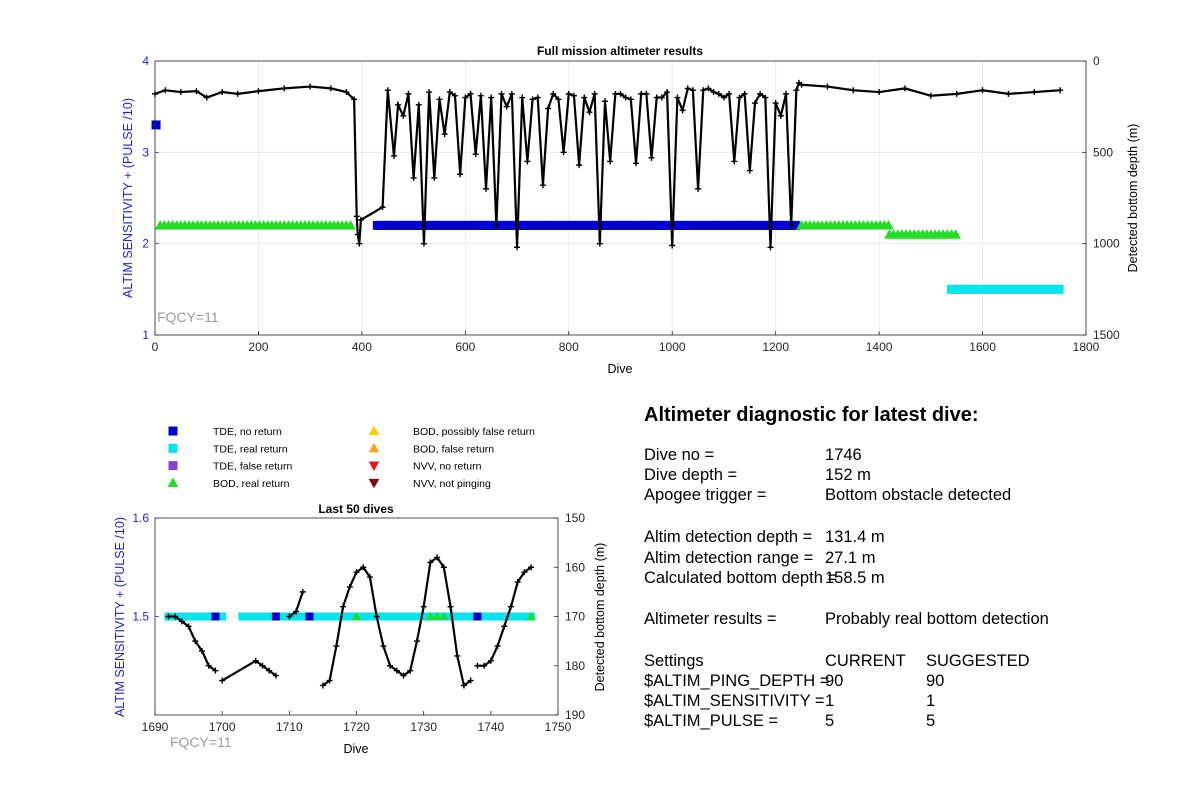 The width and height of the screenshot is (1200, 804). Describe the element at coordinates (423, 727) in the screenshot. I see `x-tick-label: 1730` at that location.